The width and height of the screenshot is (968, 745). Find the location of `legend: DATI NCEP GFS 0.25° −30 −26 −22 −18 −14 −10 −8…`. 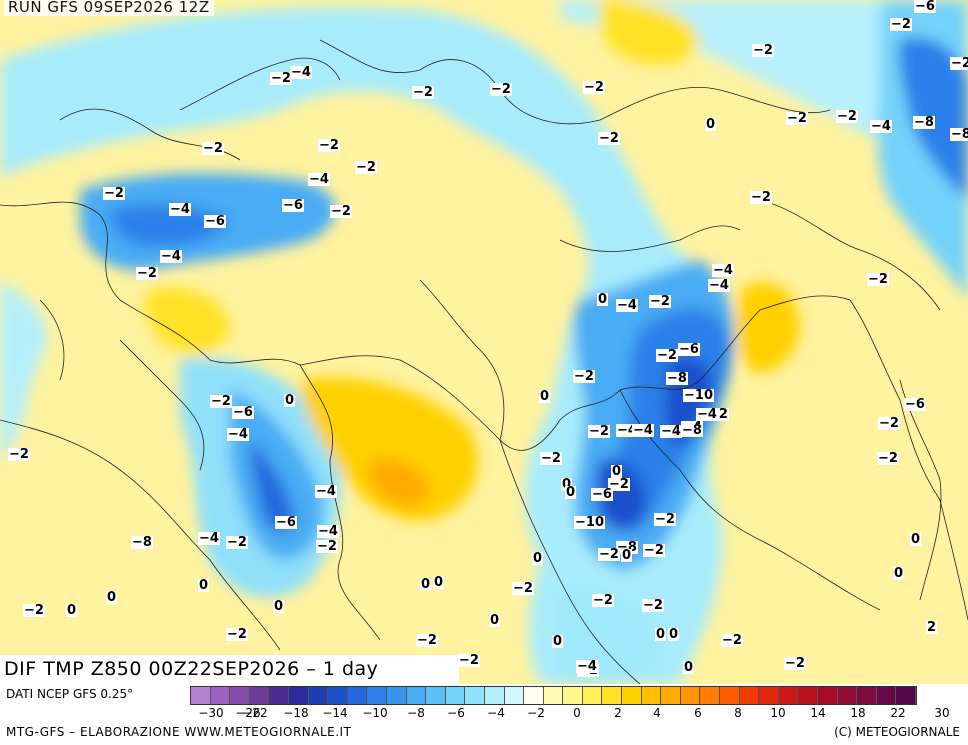

legend: DATI NCEP GFS 0.25° −30 −26 −22 −18 −14 −10 −8… is located at coordinates (484, 714).